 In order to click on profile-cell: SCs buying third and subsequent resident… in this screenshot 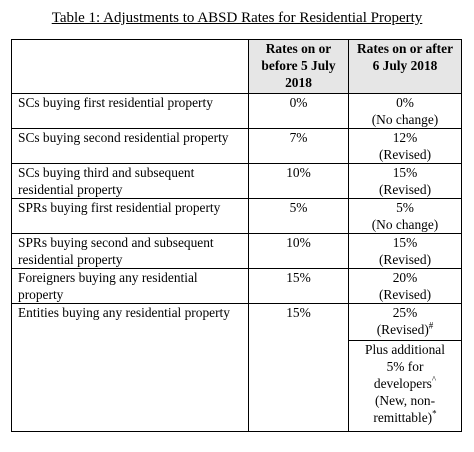, I will do `click(130, 181)`.